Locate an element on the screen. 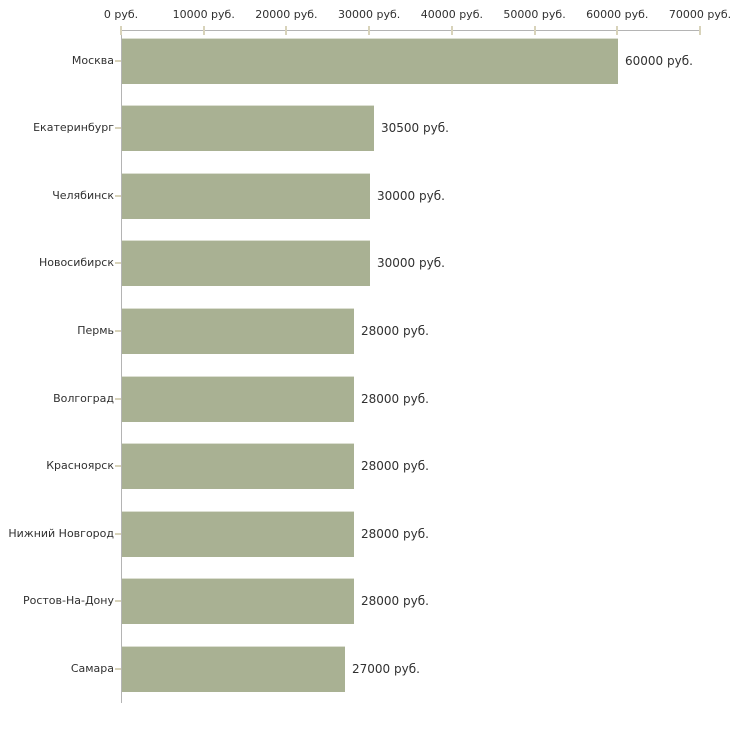  x-axis-tick-label: 0 руб. is located at coordinates (121, 14).